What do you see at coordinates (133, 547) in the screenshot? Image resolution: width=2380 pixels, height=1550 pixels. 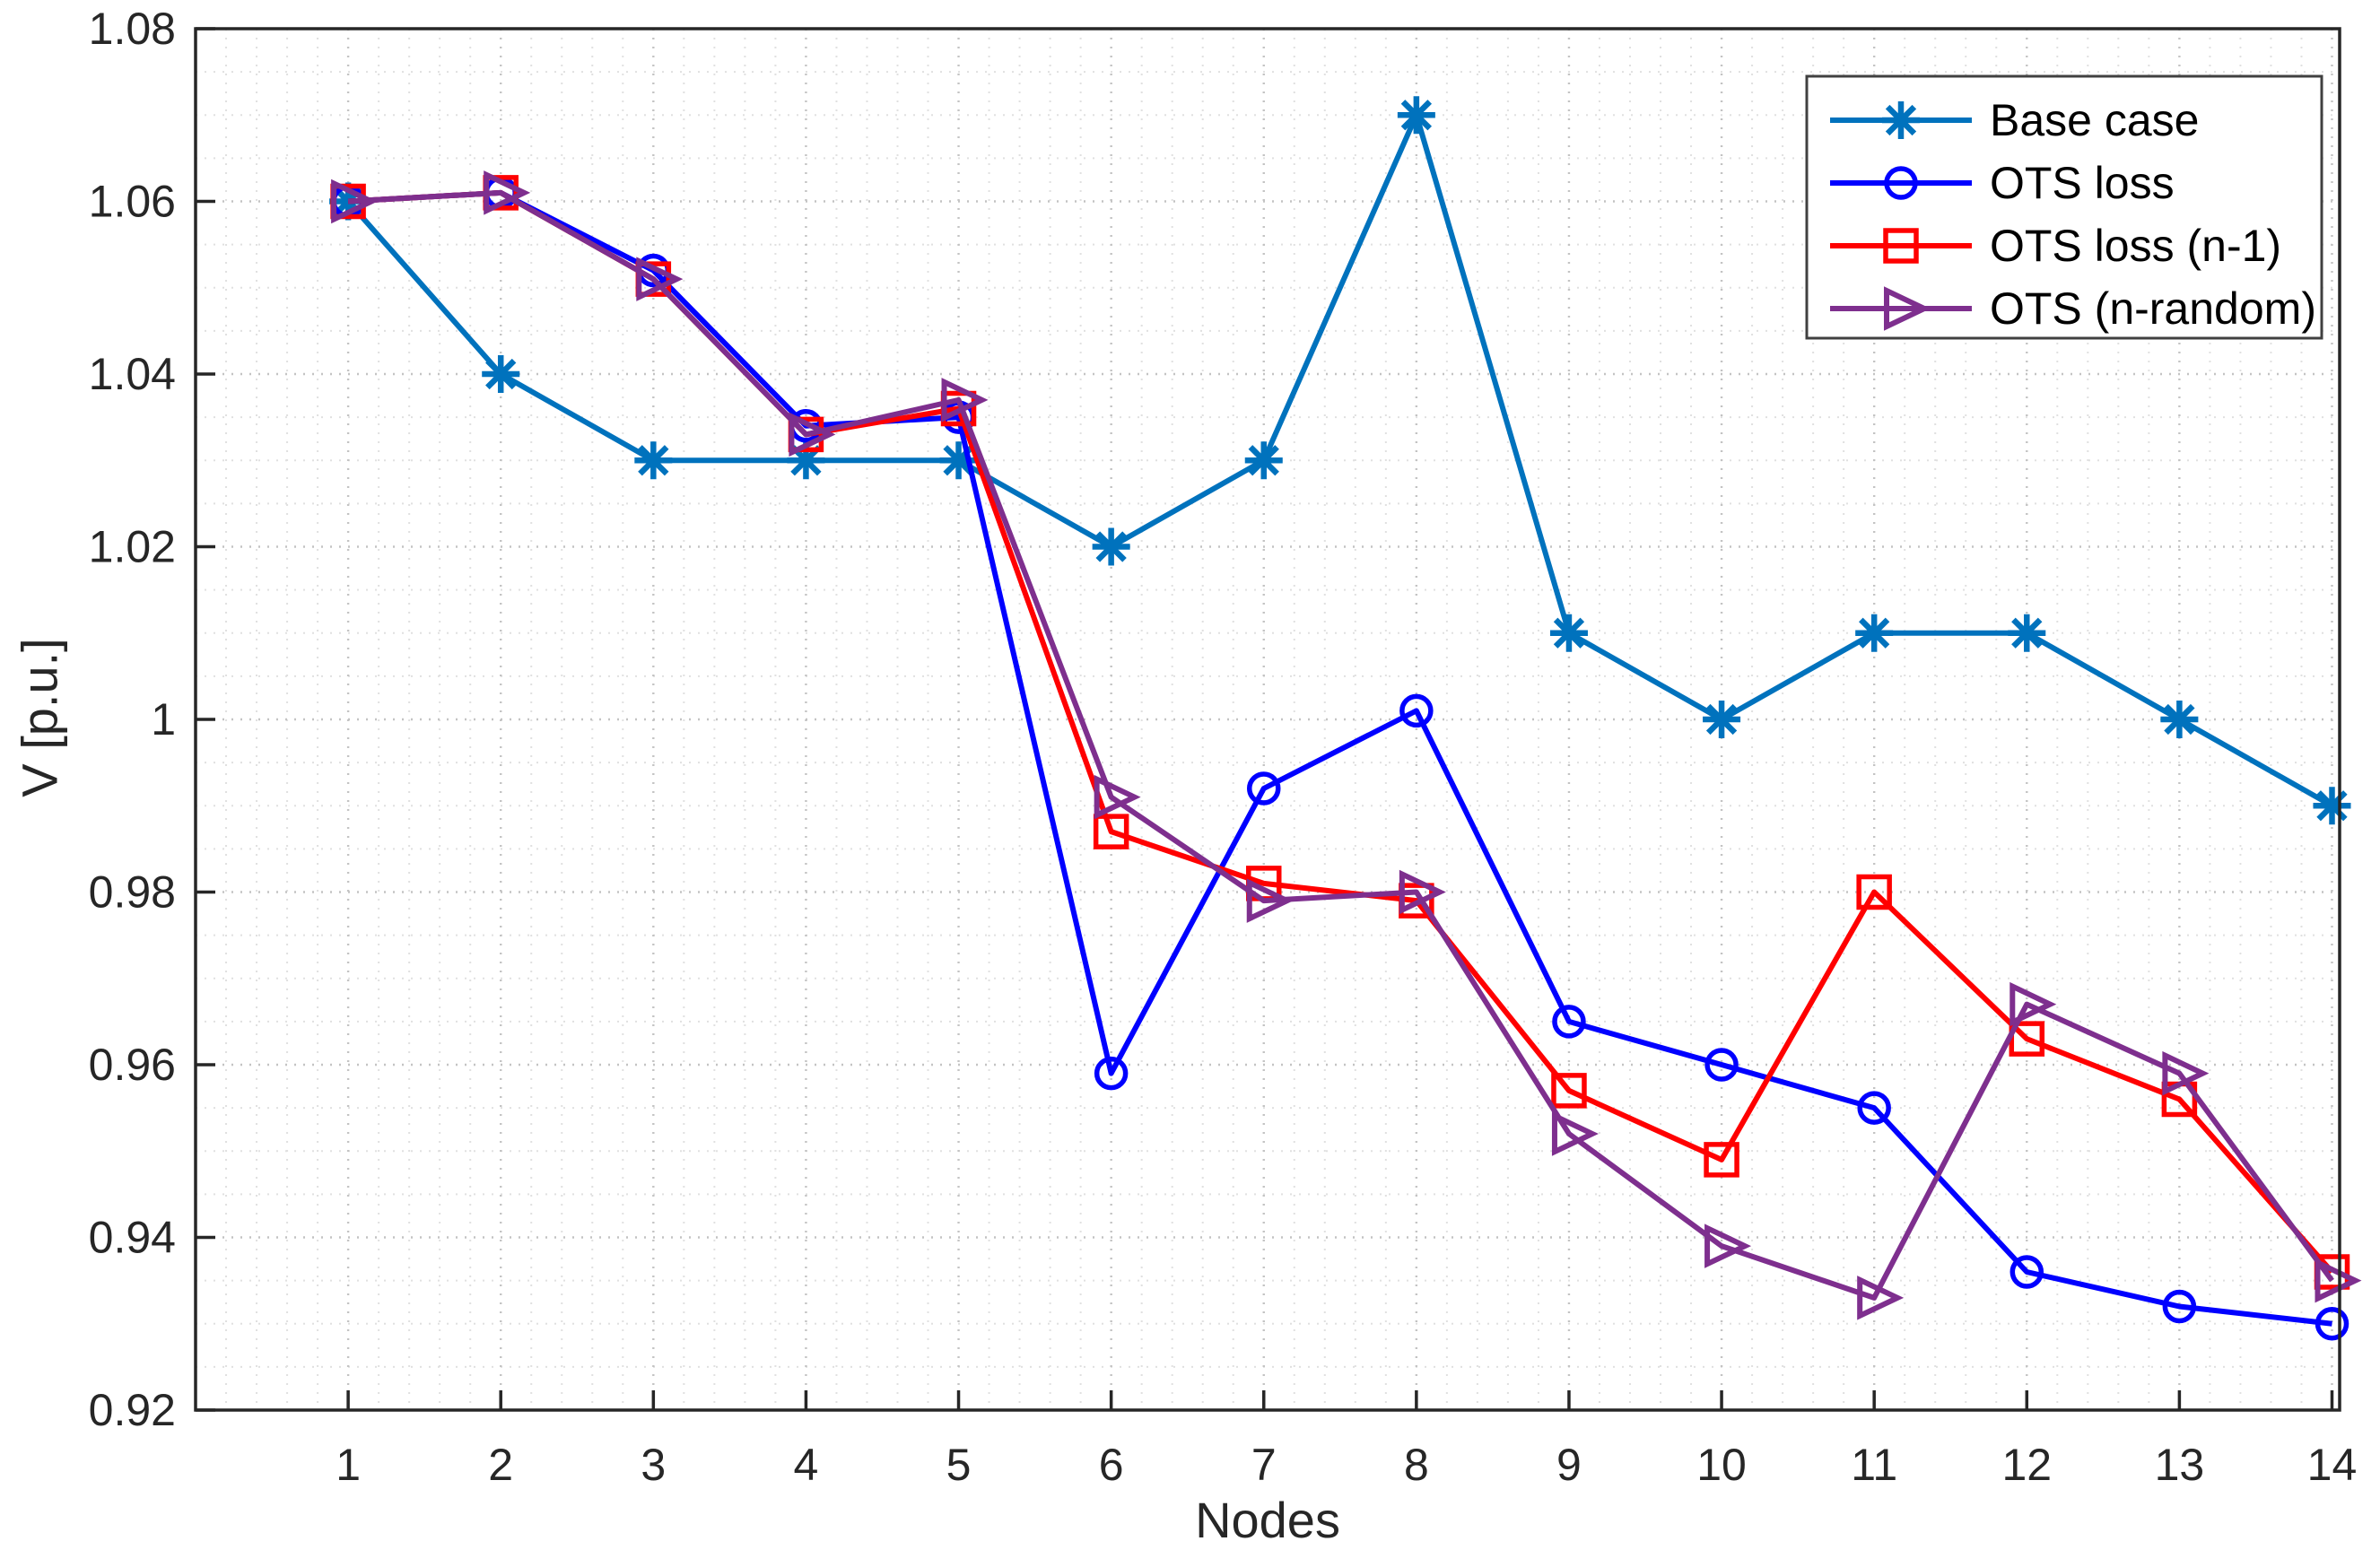 I see `y-tick-label: 1.02` at bounding box center [133, 547].